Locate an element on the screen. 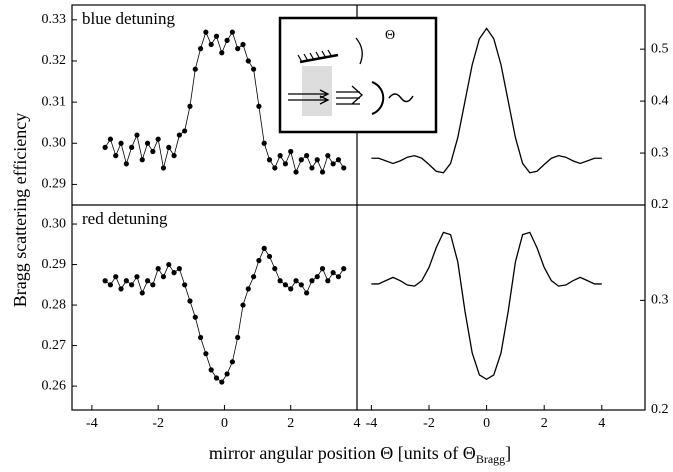 The image size is (673, 472). x-tick-label: 0 is located at coordinates (486, 423).